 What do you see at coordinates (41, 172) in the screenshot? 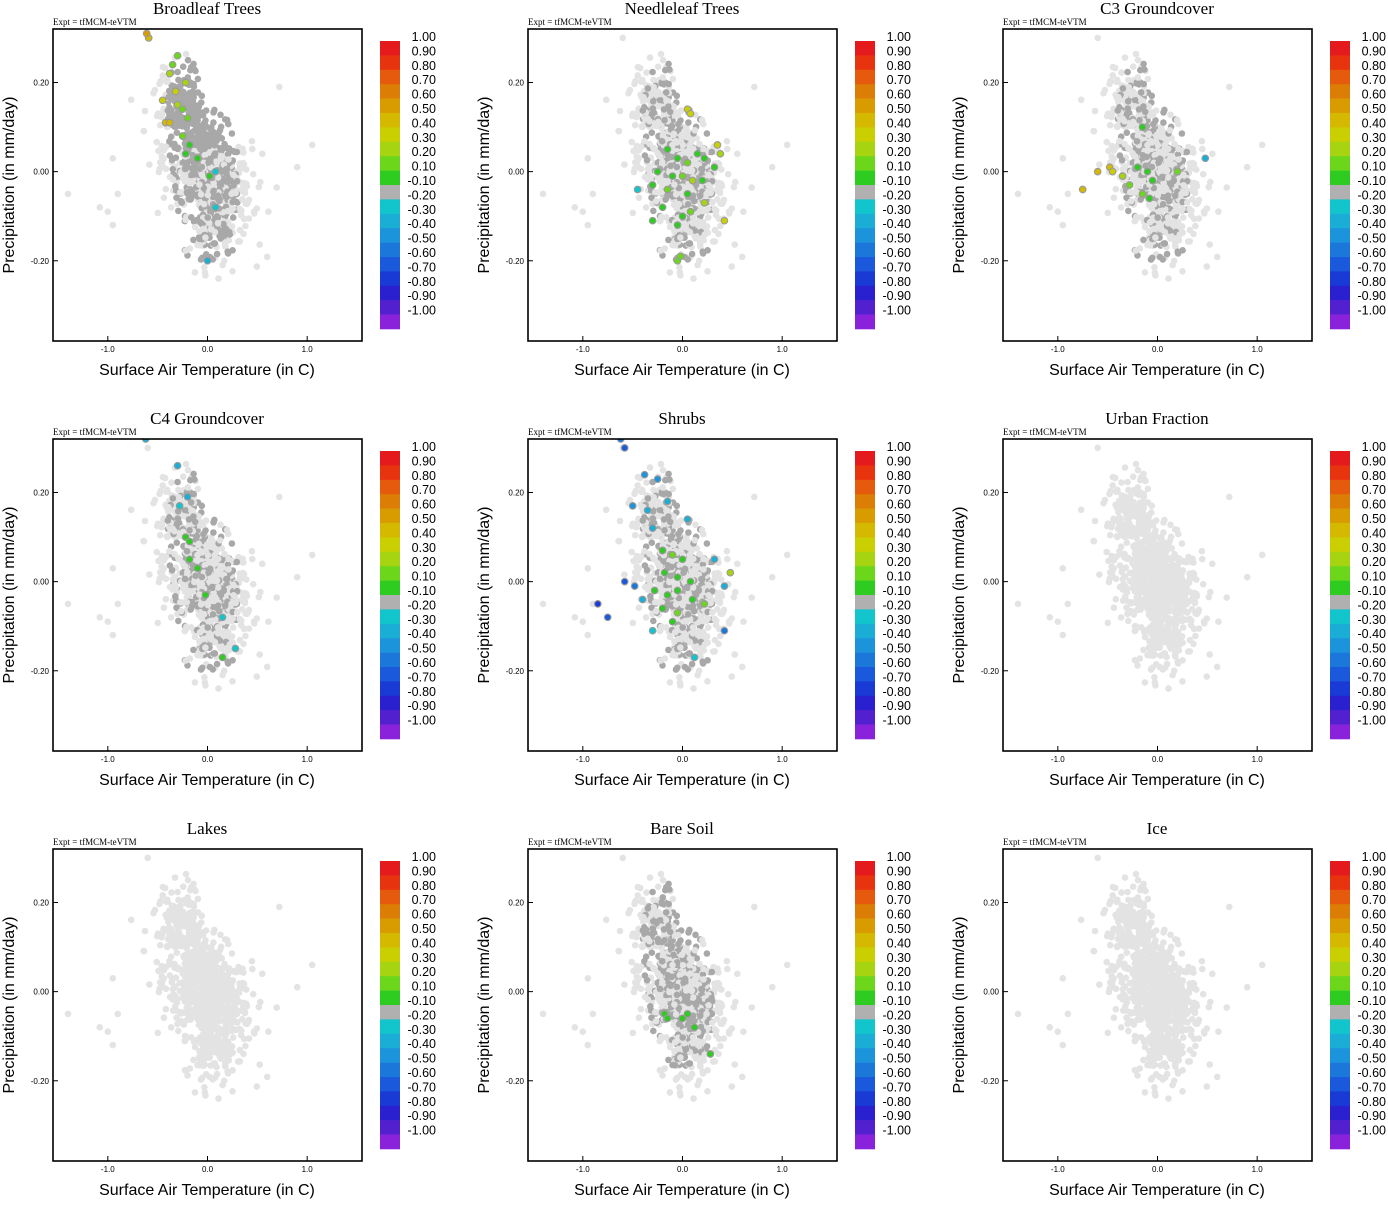
I see `y-tick-label: 0.00` at bounding box center [41, 172].